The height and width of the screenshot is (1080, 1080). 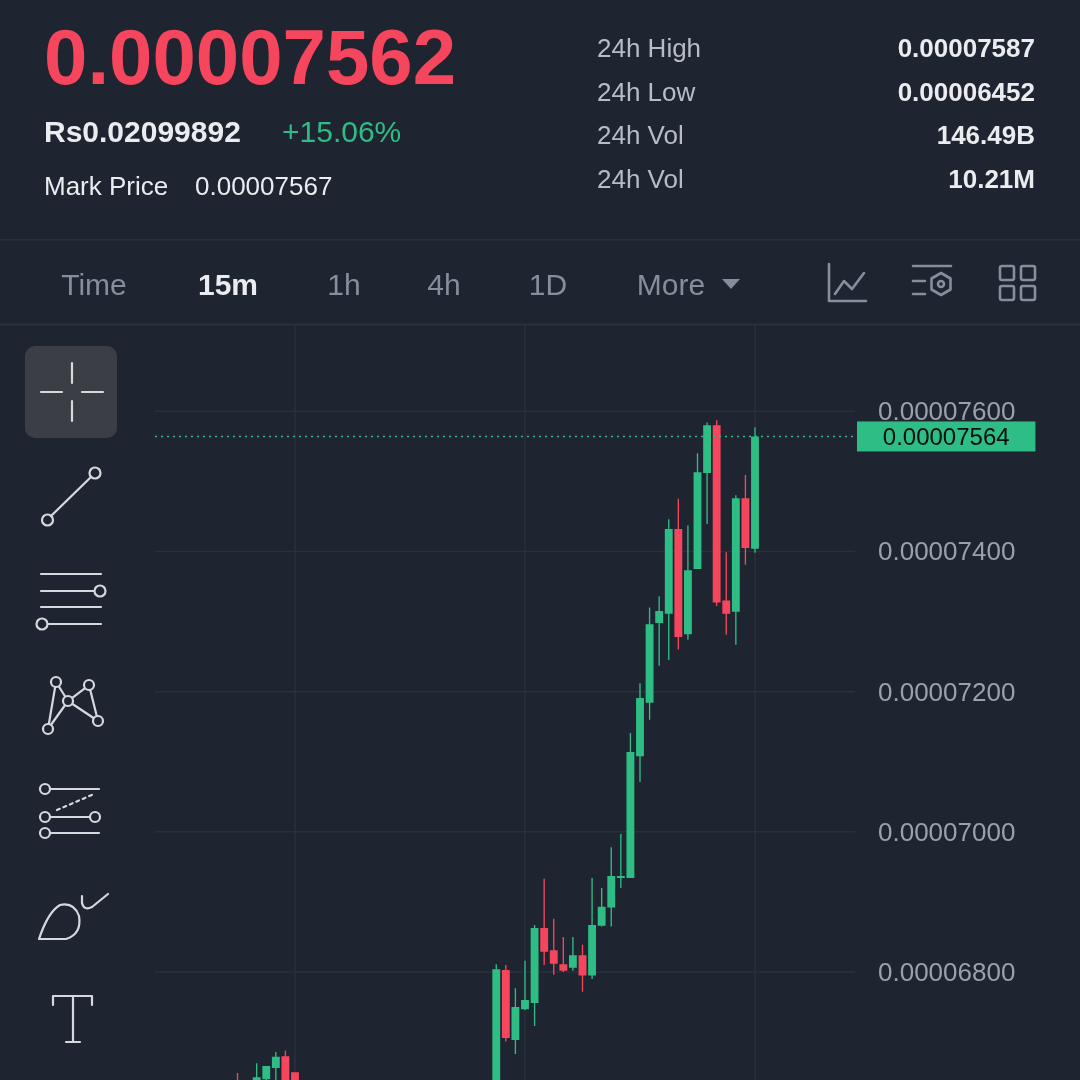 What do you see at coordinates (947, 831) in the screenshot?
I see `y-tick-label: 0.00007000` at bounding box center [947, 831].